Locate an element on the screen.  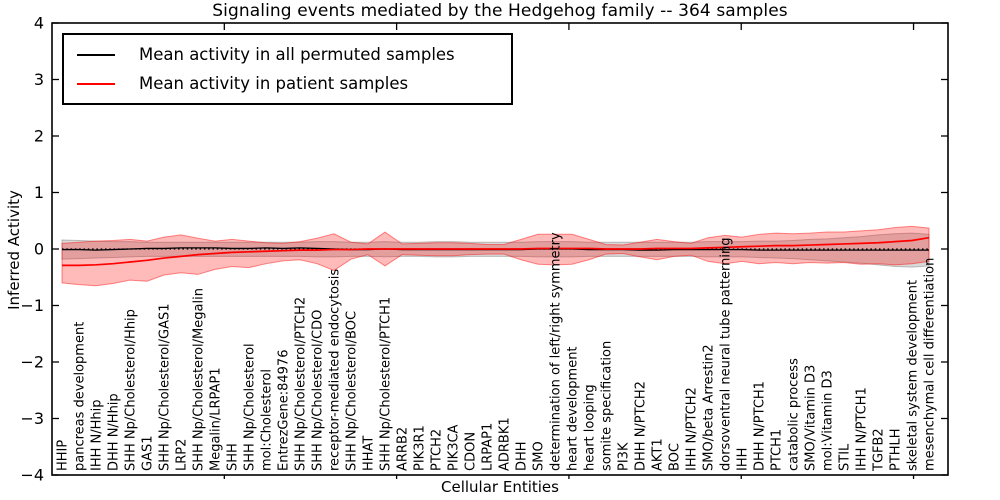
y-tick-label: 2 is located at coordinates (39, 136).